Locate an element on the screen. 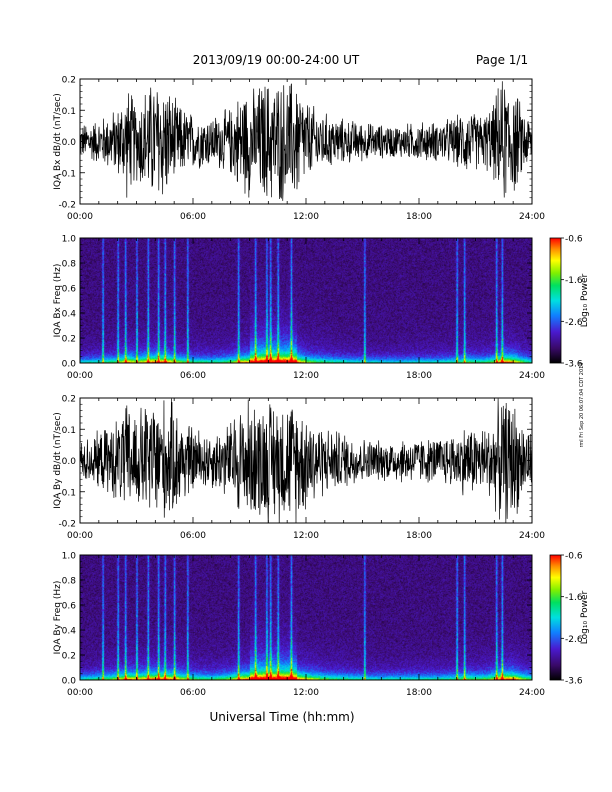  y-axis-label: IQA Bx Freq (Hz) is located at coordinates (58, 301).